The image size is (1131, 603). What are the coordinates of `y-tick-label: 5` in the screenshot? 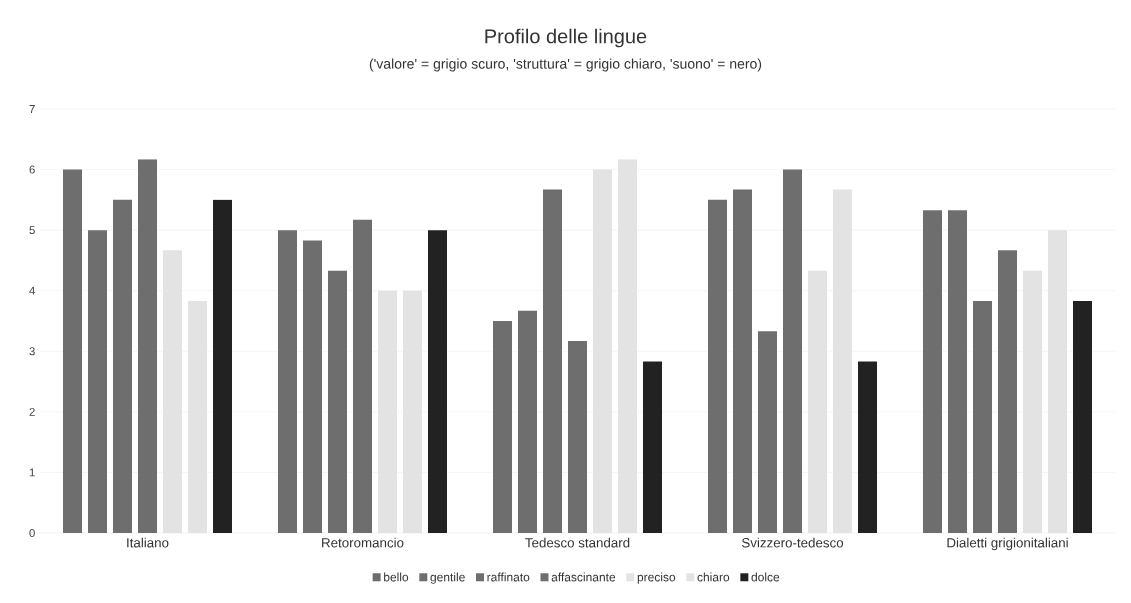 It's located at (32, 230).